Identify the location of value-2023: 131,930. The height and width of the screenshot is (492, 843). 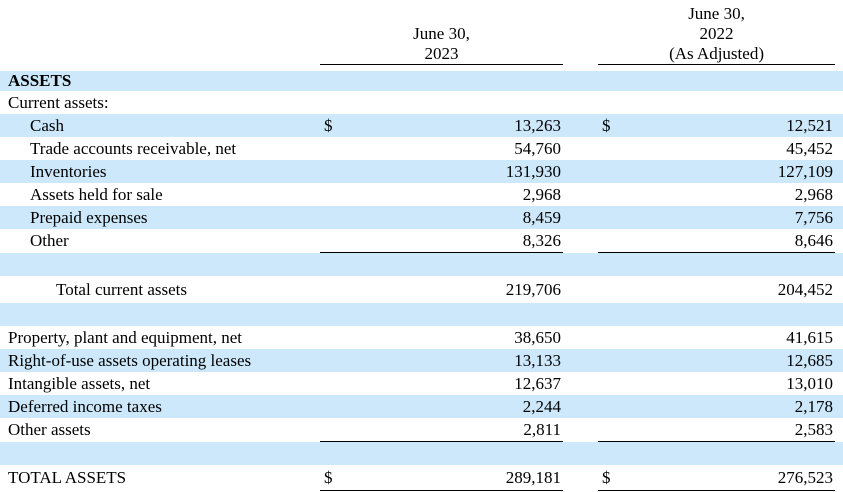
(456, 171).